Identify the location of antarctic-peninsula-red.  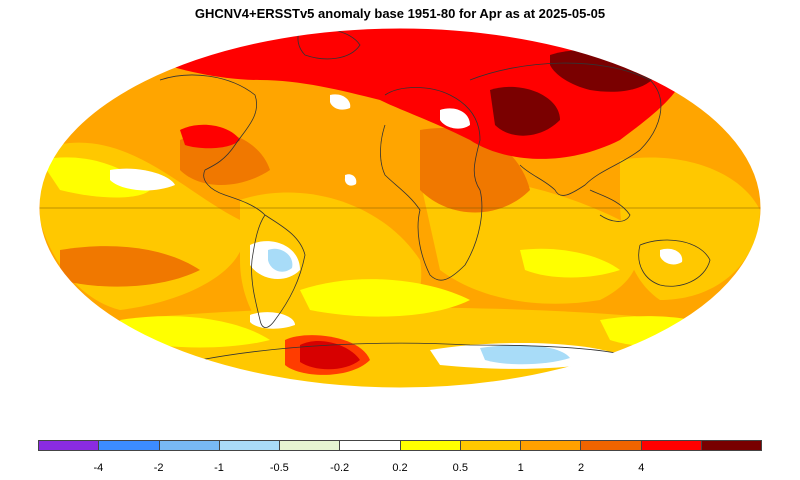
(327, 355).